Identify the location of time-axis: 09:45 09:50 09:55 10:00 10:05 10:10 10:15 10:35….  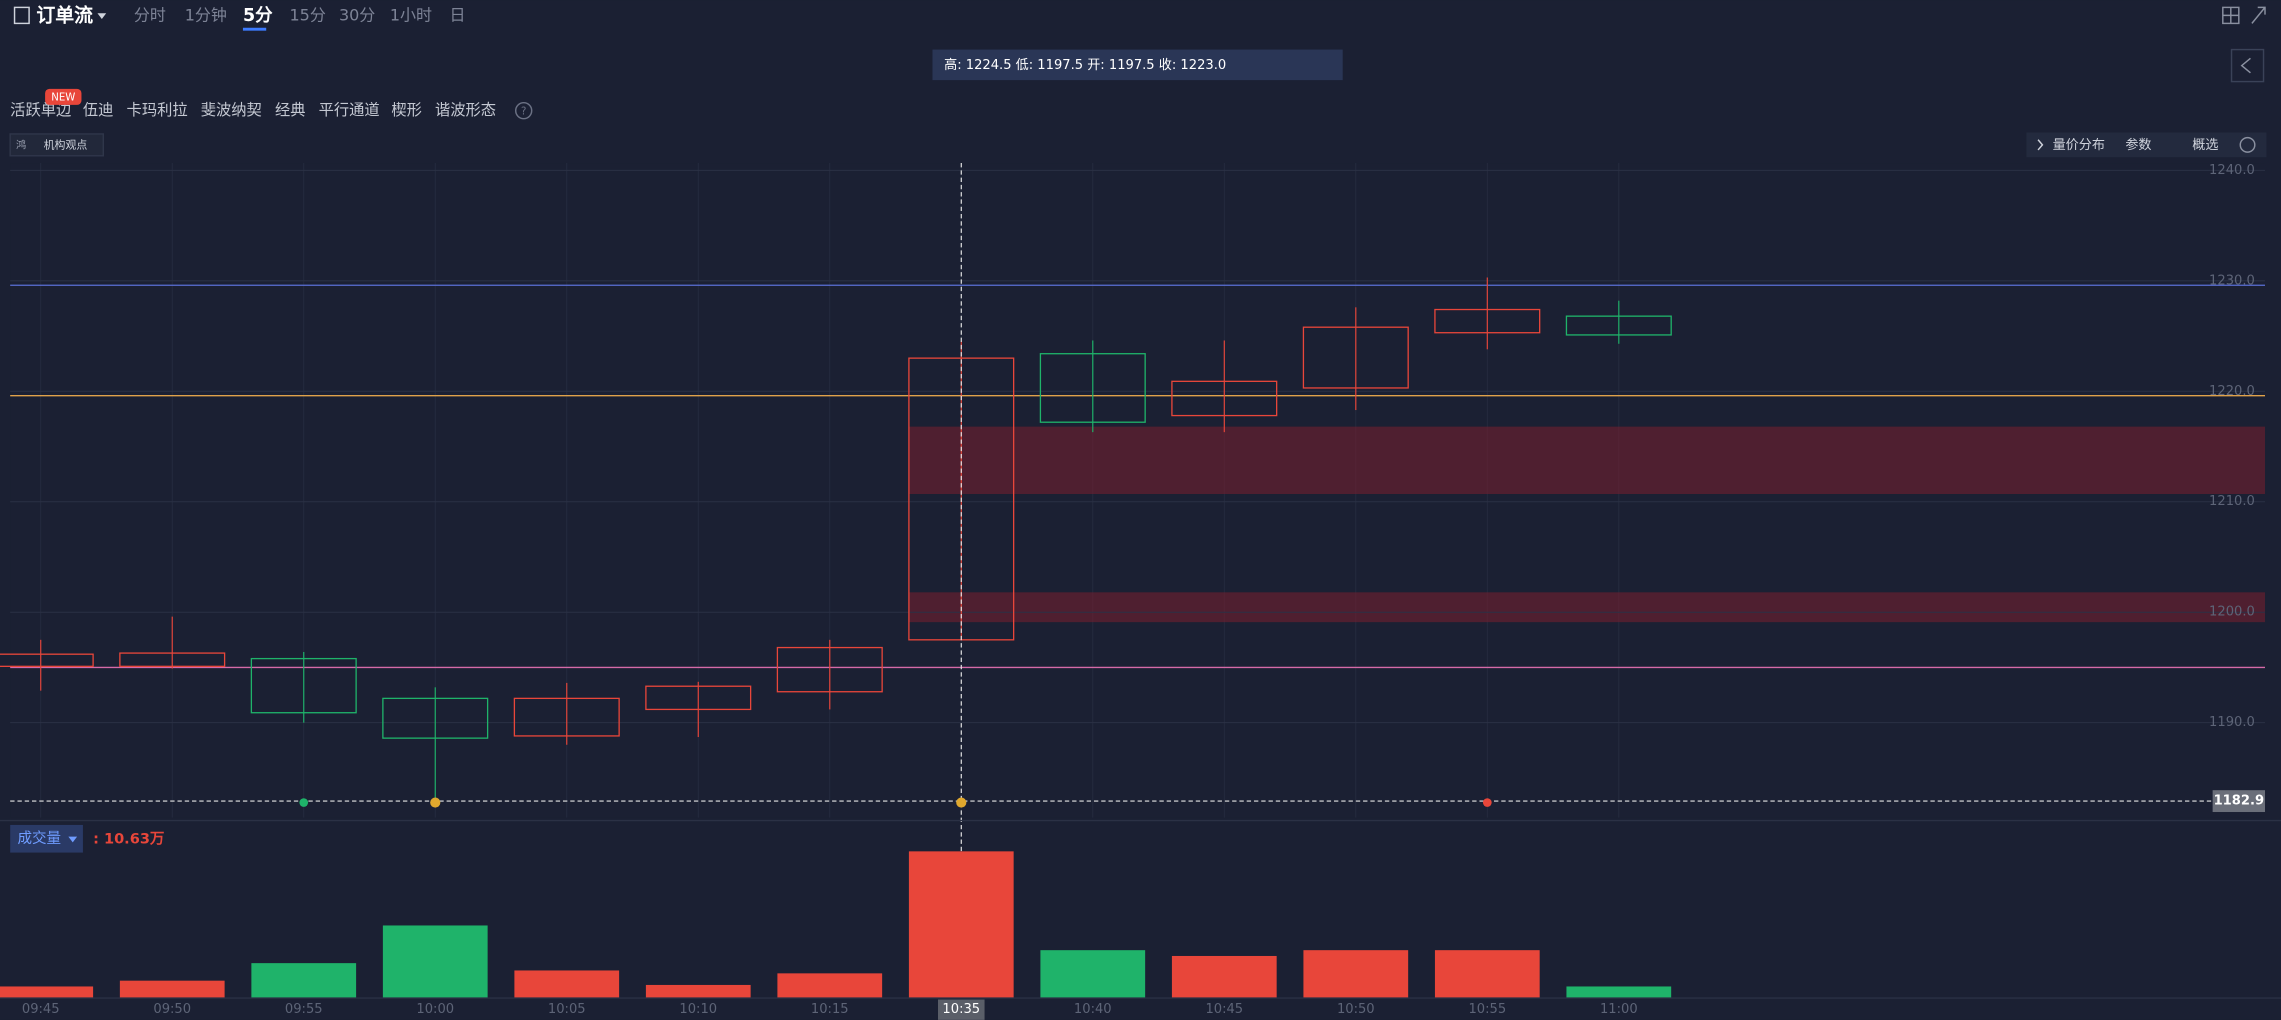
(830, 1009).